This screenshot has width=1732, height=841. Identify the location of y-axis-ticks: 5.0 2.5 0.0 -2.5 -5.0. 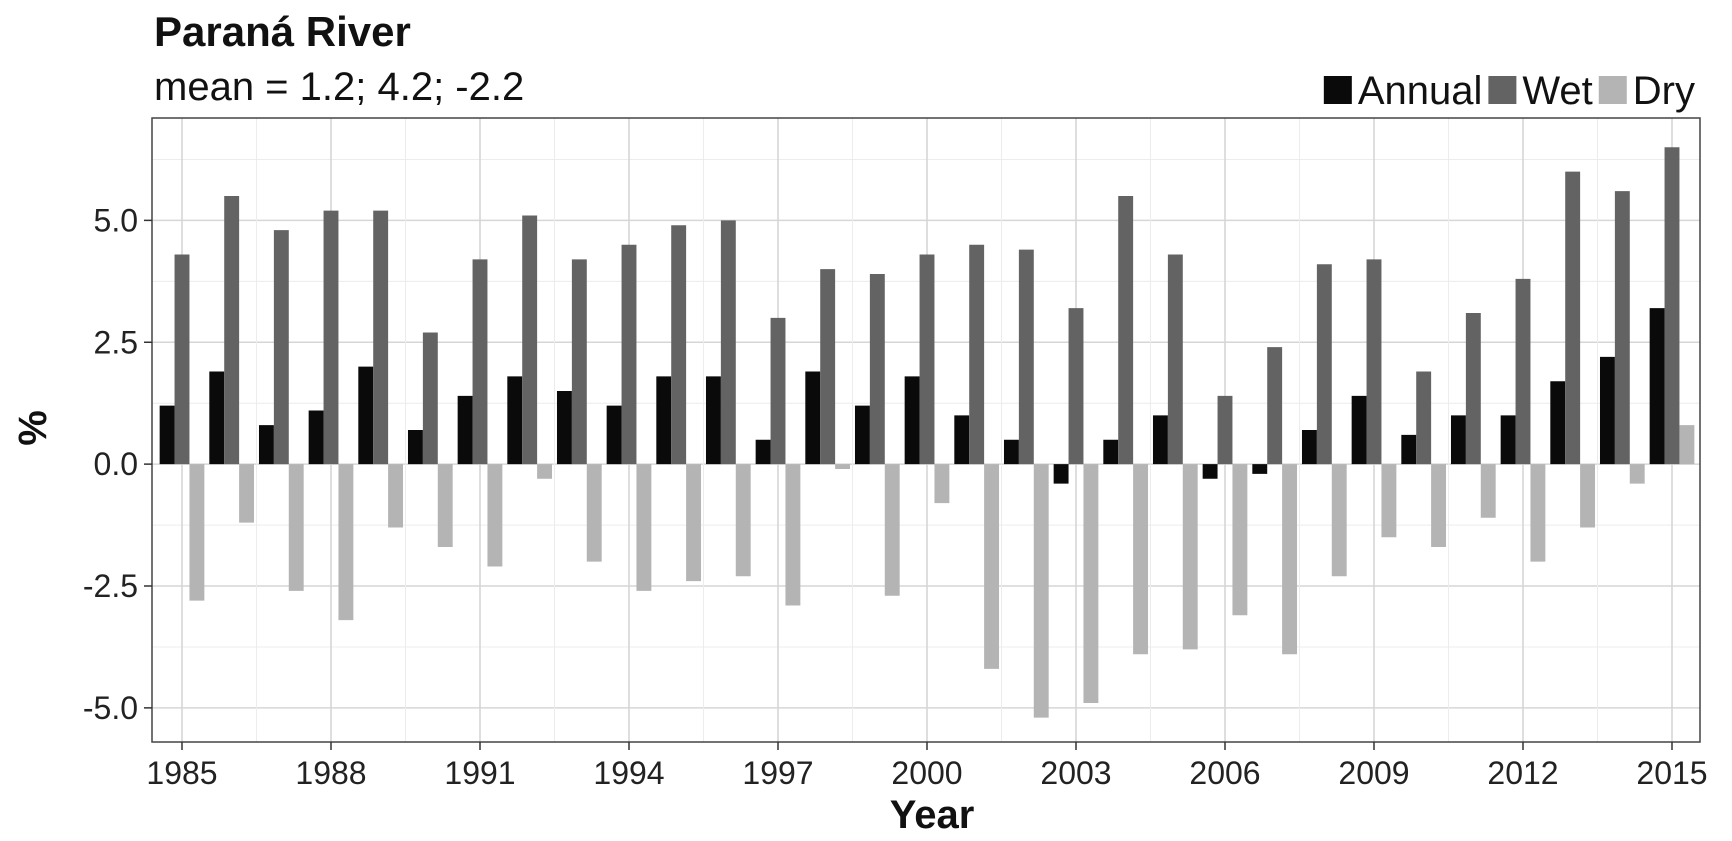
(117, 464).